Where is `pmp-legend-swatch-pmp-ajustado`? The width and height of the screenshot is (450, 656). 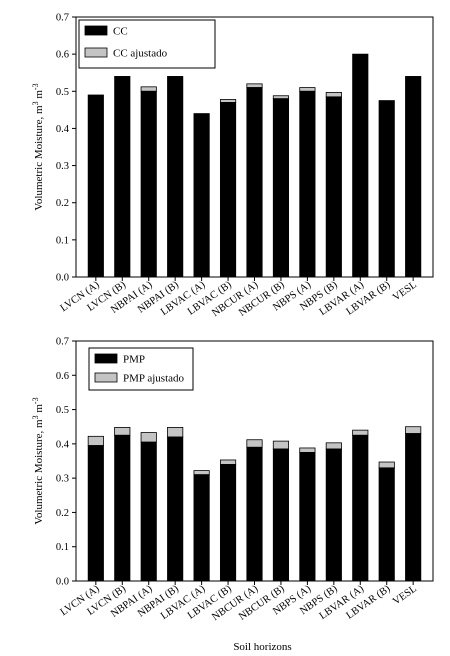 pmp-legend-swatch-pmp-ajustado is located at coordinates (106, 377).